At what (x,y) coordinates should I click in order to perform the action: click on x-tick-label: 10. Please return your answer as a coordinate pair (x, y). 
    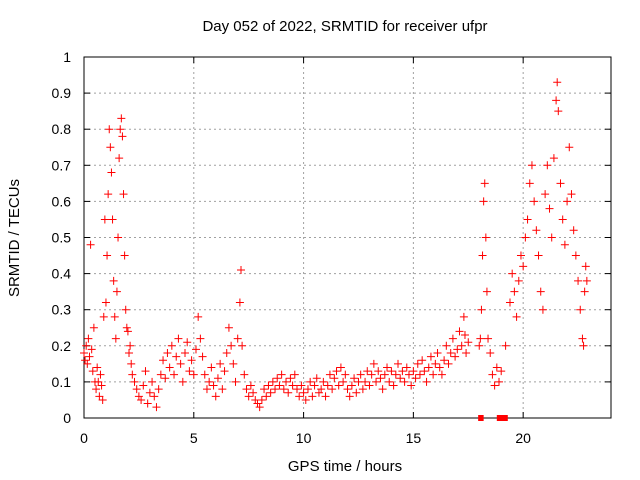
    Looking at the image, I should click on (304, 438).